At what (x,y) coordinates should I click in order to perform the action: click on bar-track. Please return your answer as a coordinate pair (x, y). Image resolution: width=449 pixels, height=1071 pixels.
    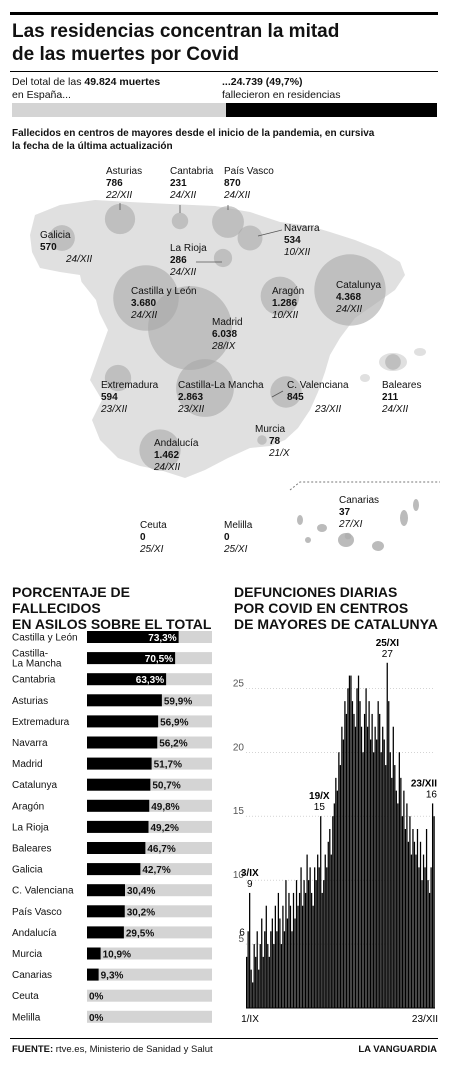
    Looking at the image, I should click on (149, 995).